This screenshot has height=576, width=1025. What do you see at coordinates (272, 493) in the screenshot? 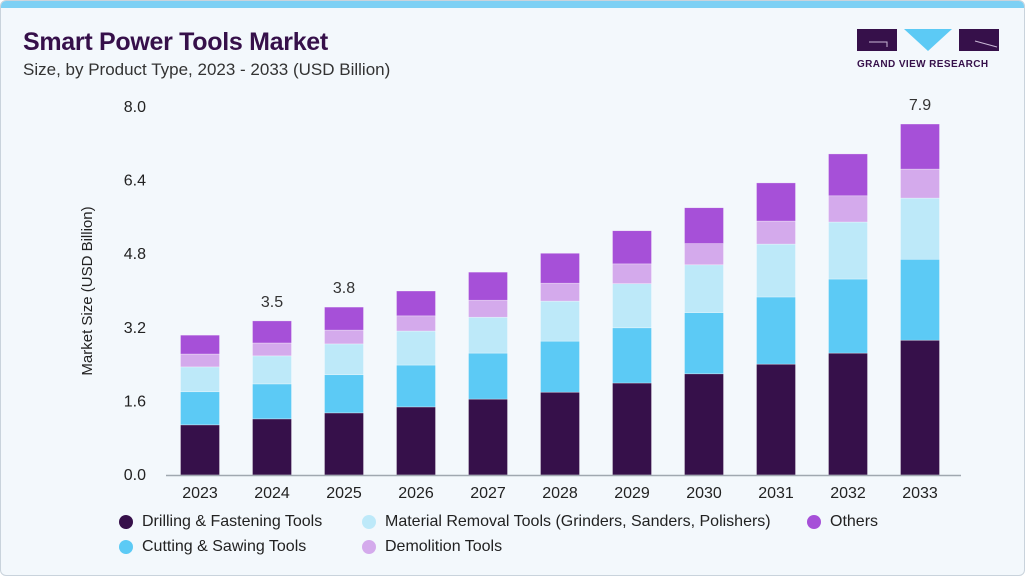
I see `x-tick-label: 2024` at bounding box center [272, 493].